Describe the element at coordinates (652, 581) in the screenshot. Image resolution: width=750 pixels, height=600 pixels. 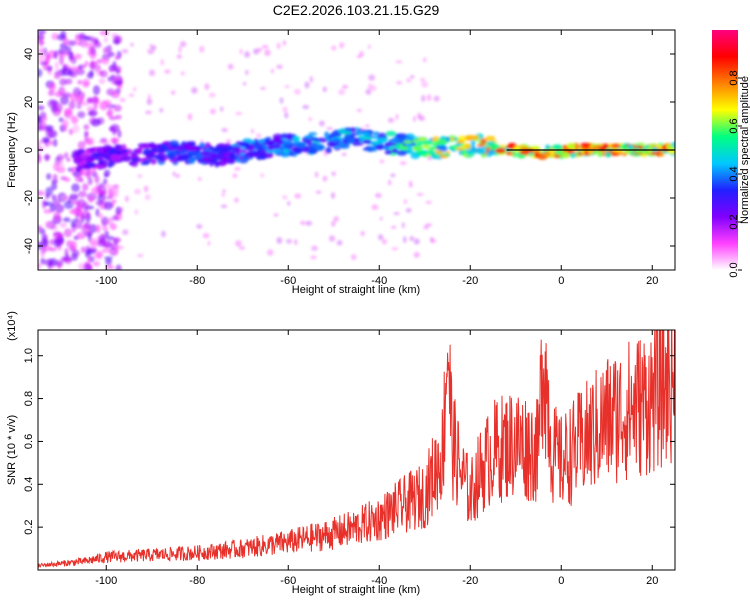
I see `x-tick-label: 20` at that location.